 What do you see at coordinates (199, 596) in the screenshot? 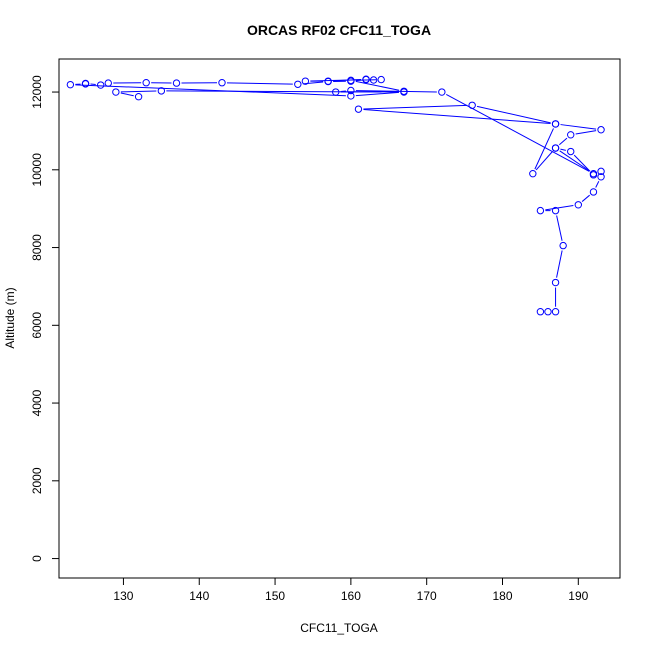
I see `x-tick-label: 140` at bounding box center [199, 596].